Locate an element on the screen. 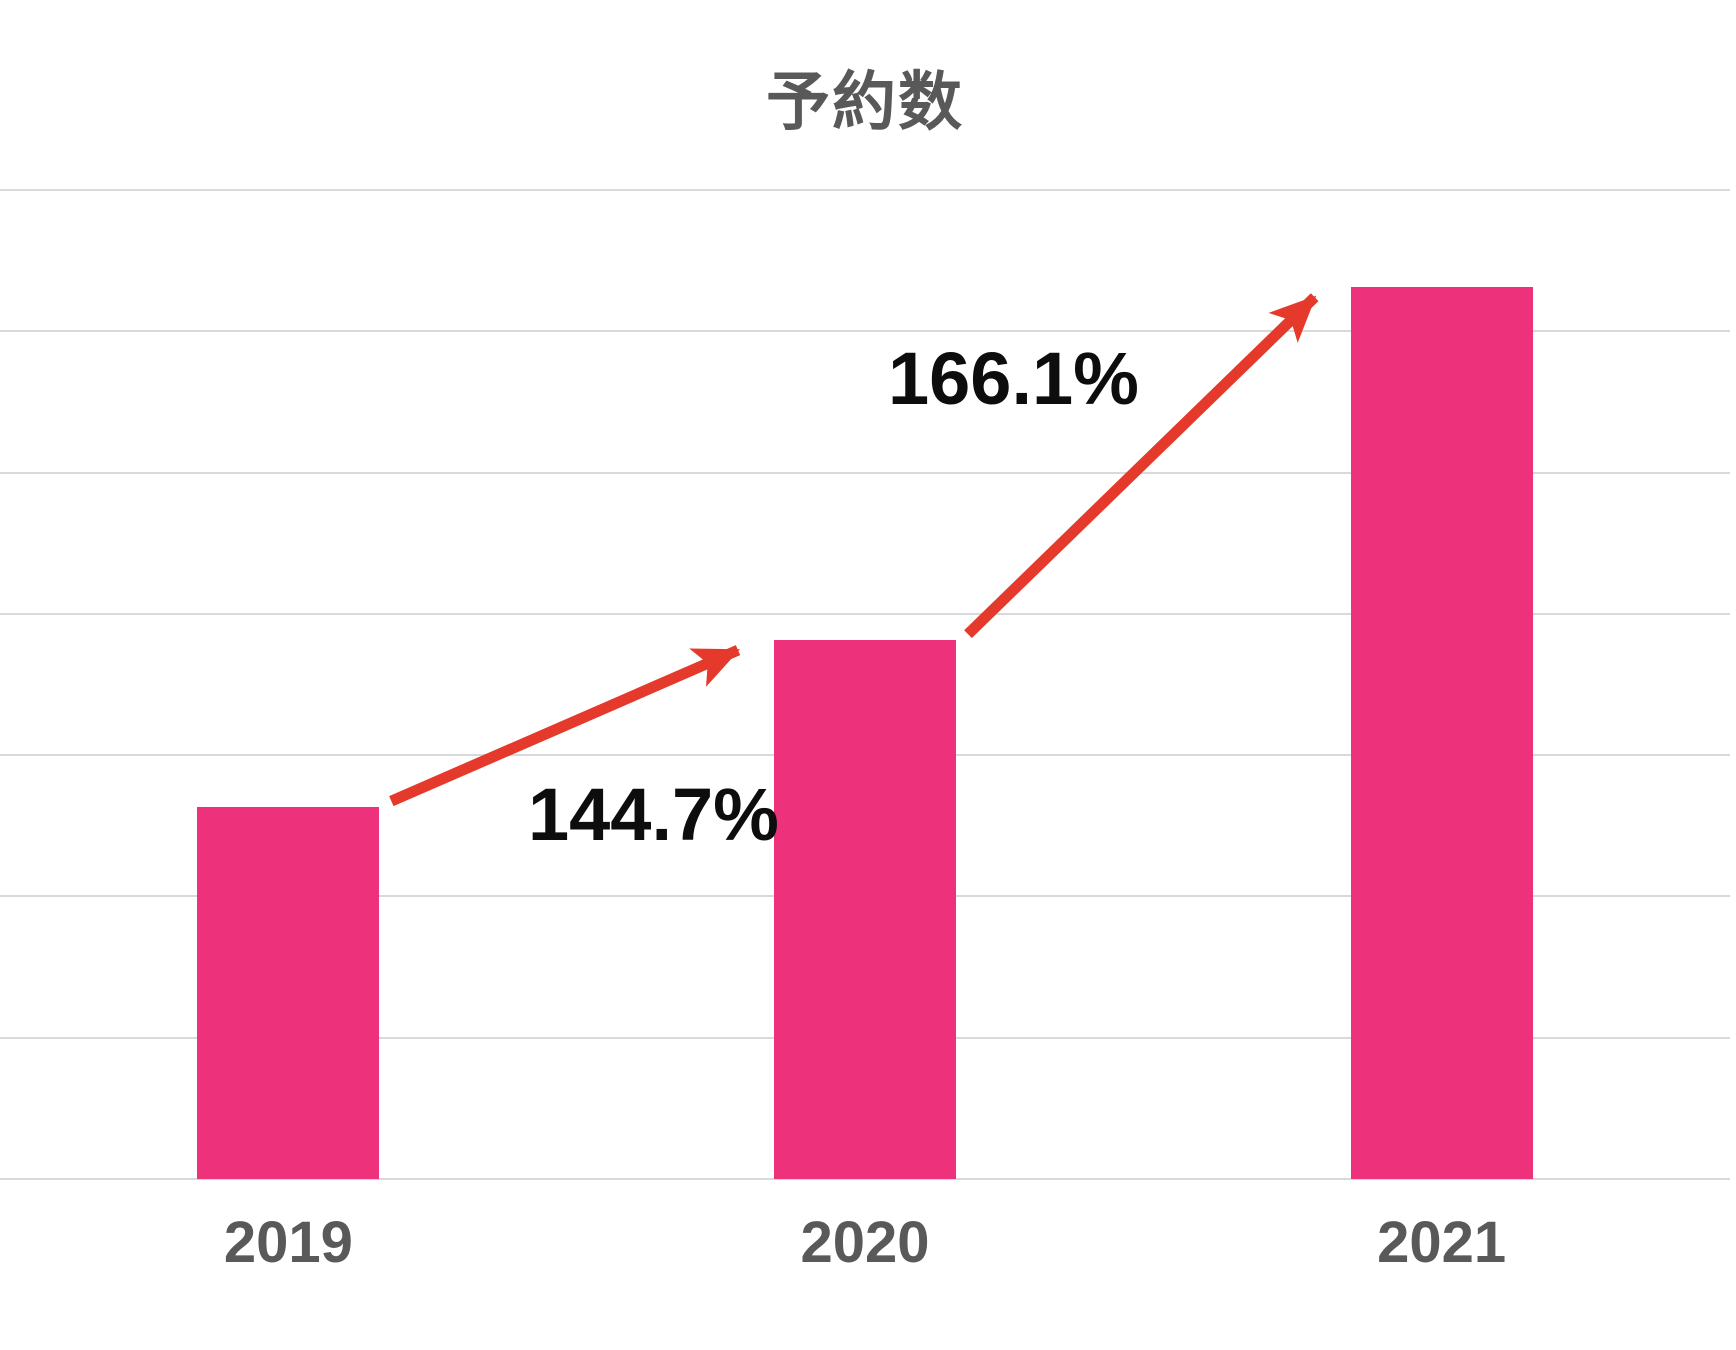 The width and height of the screenshot is (1736, 1350). x-axis-label-2019: 2019 is located at coordinates (288, 1242).